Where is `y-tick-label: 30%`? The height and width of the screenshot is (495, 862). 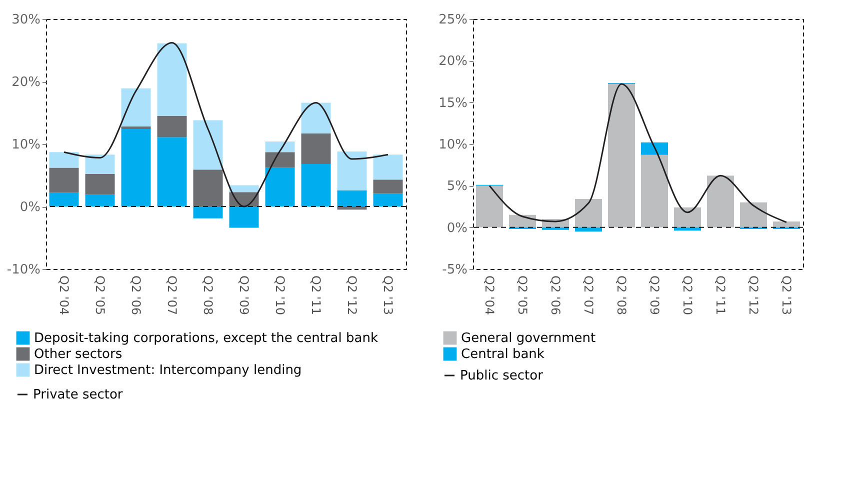 y-tick-label: 30% is located at coordinates (26, 20).